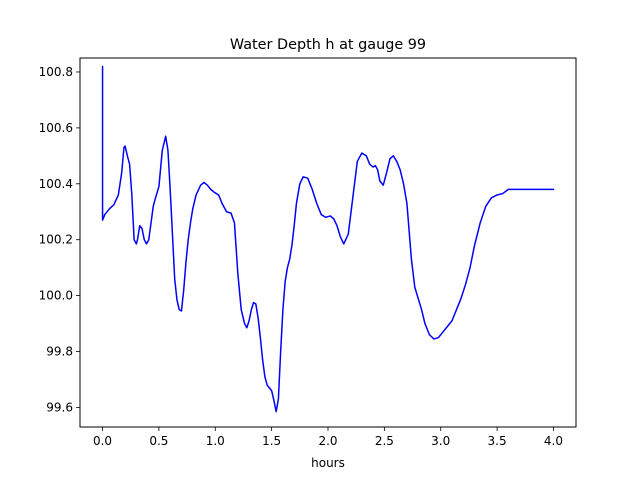 The image size is (640, 480). Describe the element at coordinates (271, 441) in the screenshot. I see `x-tick-label: 1.5` at that location.